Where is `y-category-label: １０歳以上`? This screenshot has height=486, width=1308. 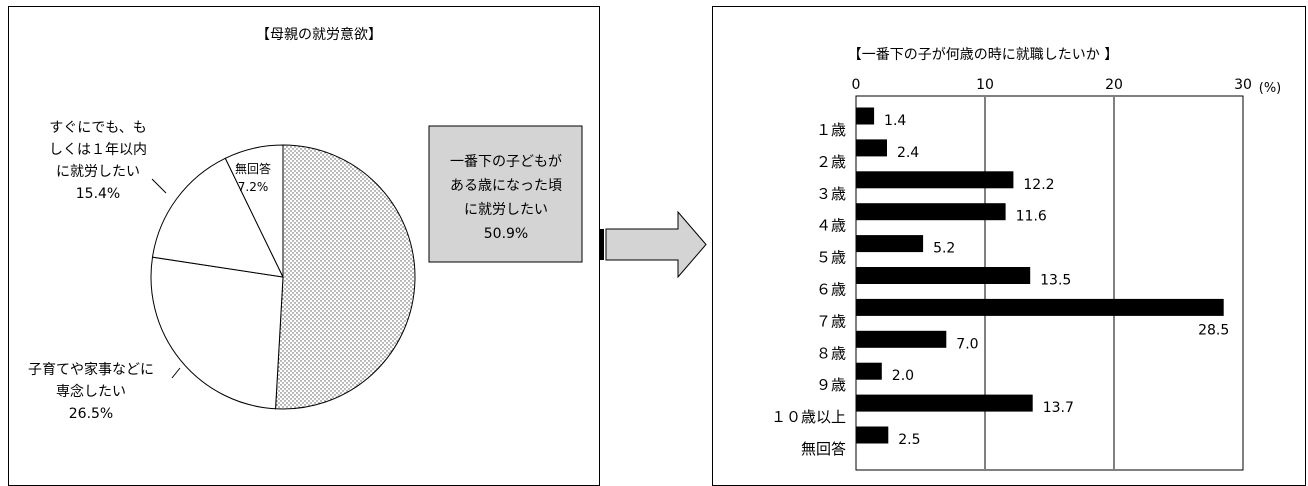
y-category-label: １０歳以上 is located at coordinates (808, 417).